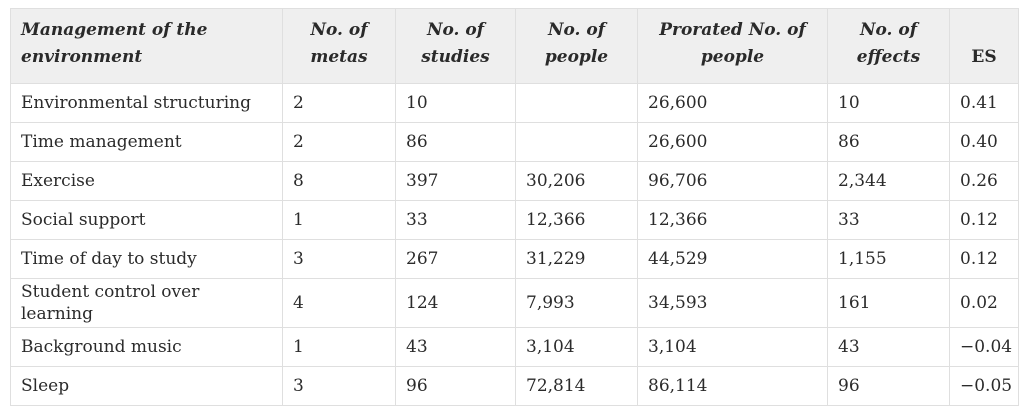 This screenshot has width=1024, height=406. I want to click on cell-no-of-people: 30,206, so click(576, 181).